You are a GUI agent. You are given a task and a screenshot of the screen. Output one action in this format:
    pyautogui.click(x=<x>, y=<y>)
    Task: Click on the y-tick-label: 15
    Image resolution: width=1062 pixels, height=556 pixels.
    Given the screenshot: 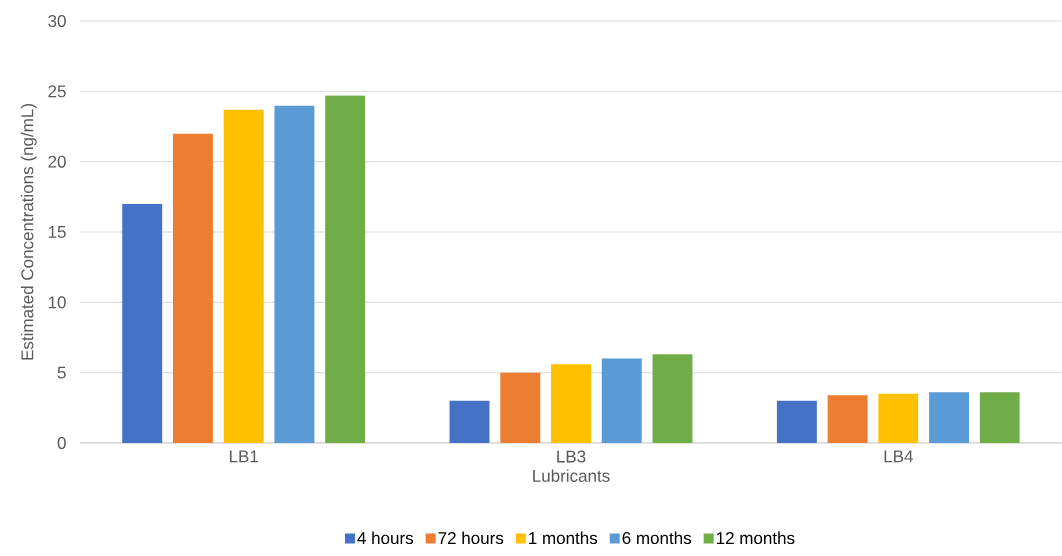 What is the action you would take?
    pyautogui.click(x=57, y=232)
    